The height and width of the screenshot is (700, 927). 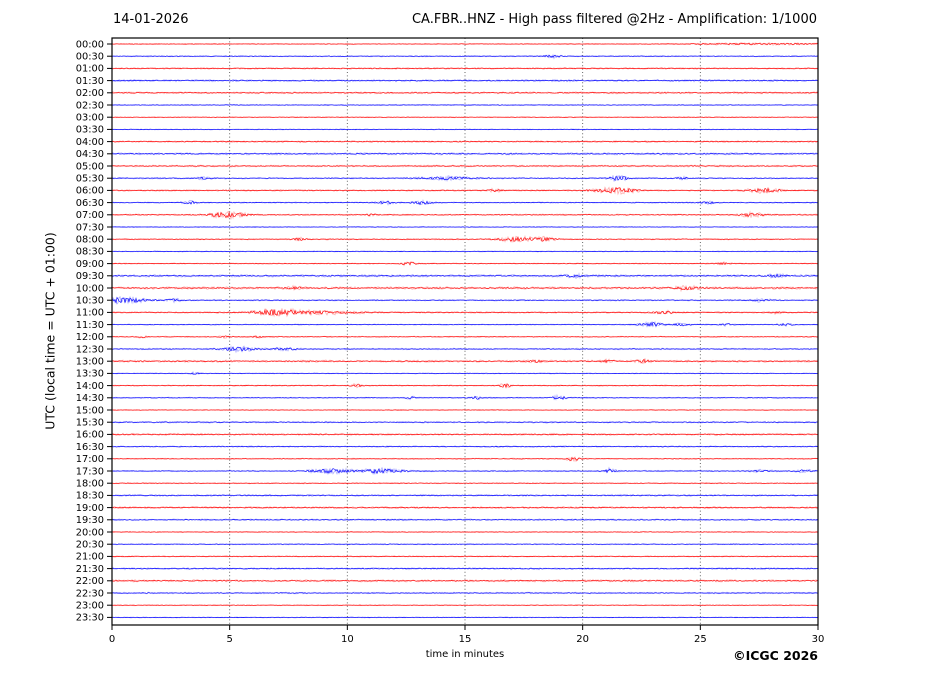 What do you see at coordinates (90, 240) in the screenshot?
I see `y-tick-label-08:00: 08:00` at bounding box center [90, 240].